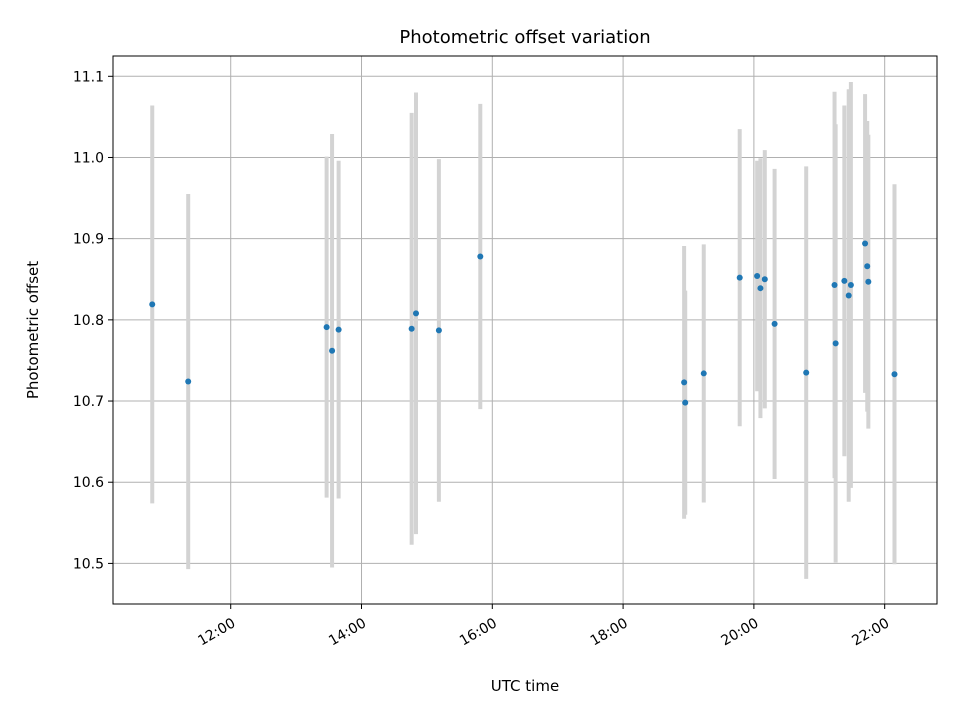  Describe the element at coordinates (88, 321) in the screenshot. I see `y-tick-label: 10.8` at that location.